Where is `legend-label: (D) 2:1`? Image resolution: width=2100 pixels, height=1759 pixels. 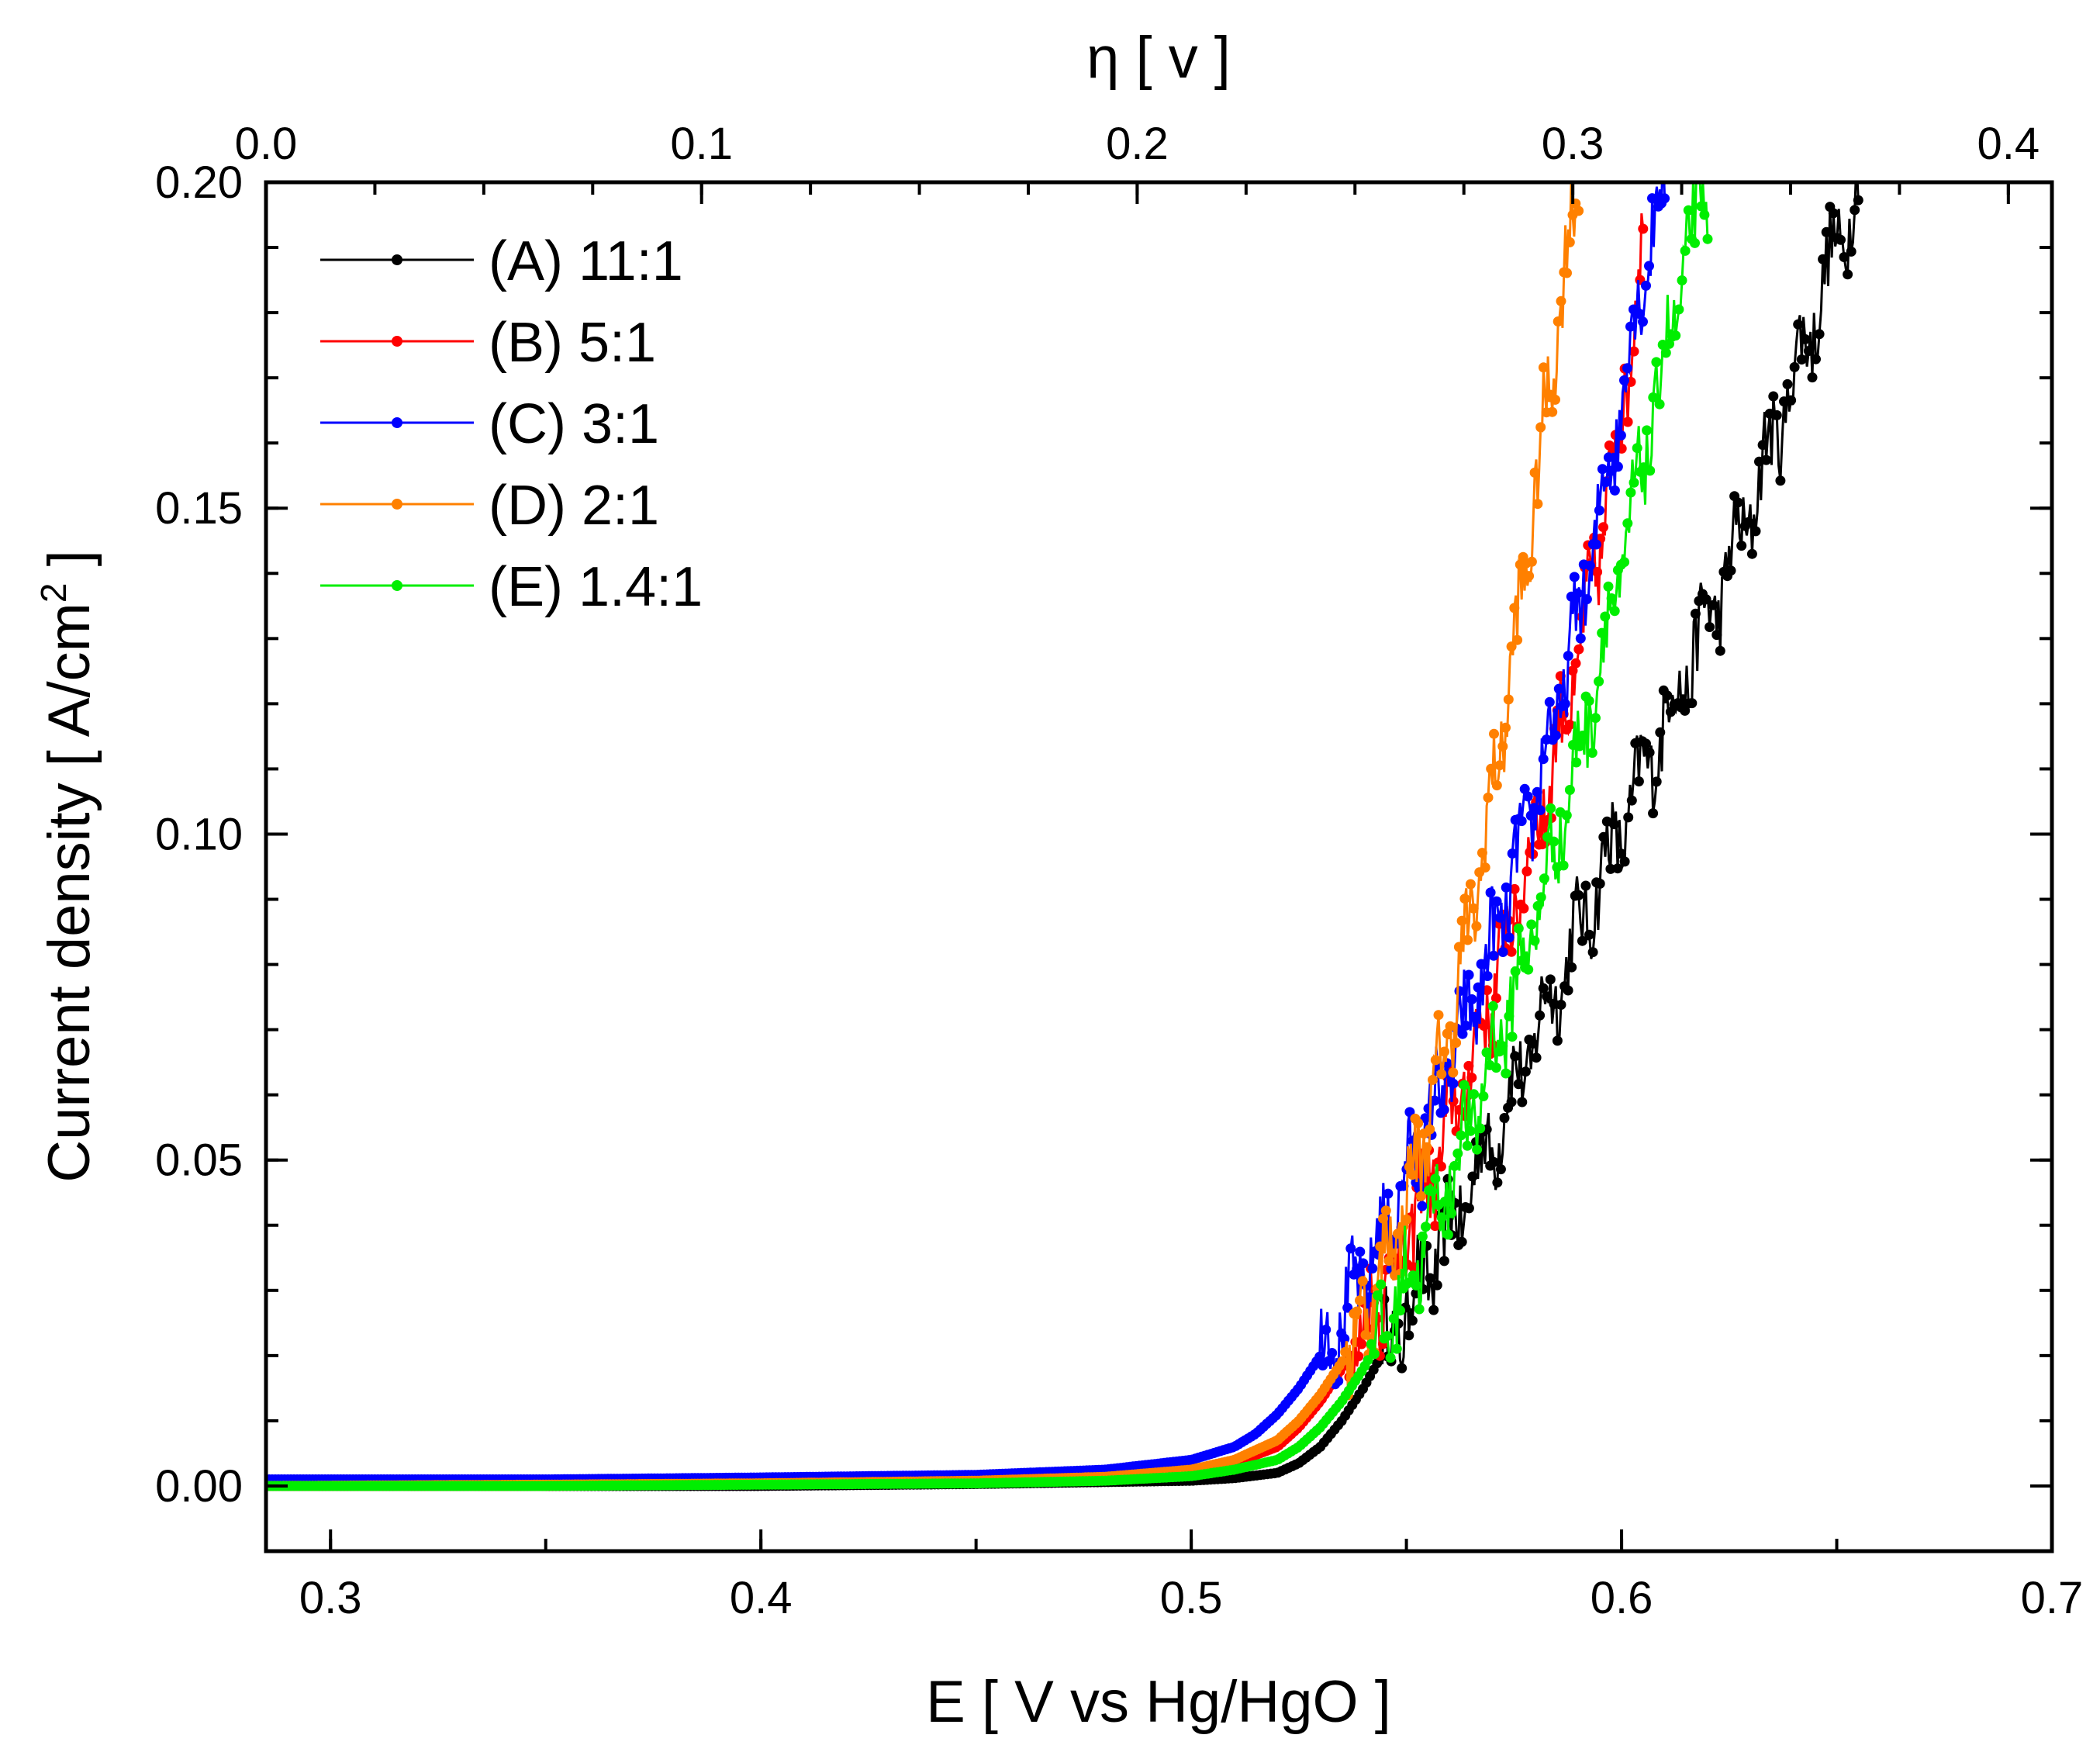
legend-label: (D) 2:1 is located at coordinates (574, 506).